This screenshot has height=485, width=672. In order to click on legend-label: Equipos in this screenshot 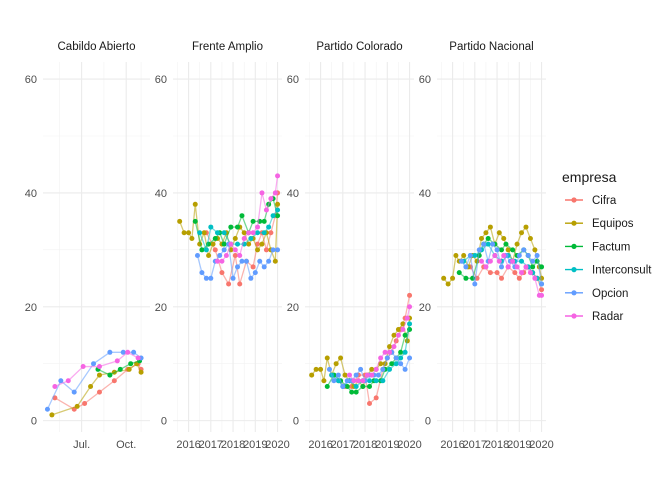, I will do `click(613, 224)`.